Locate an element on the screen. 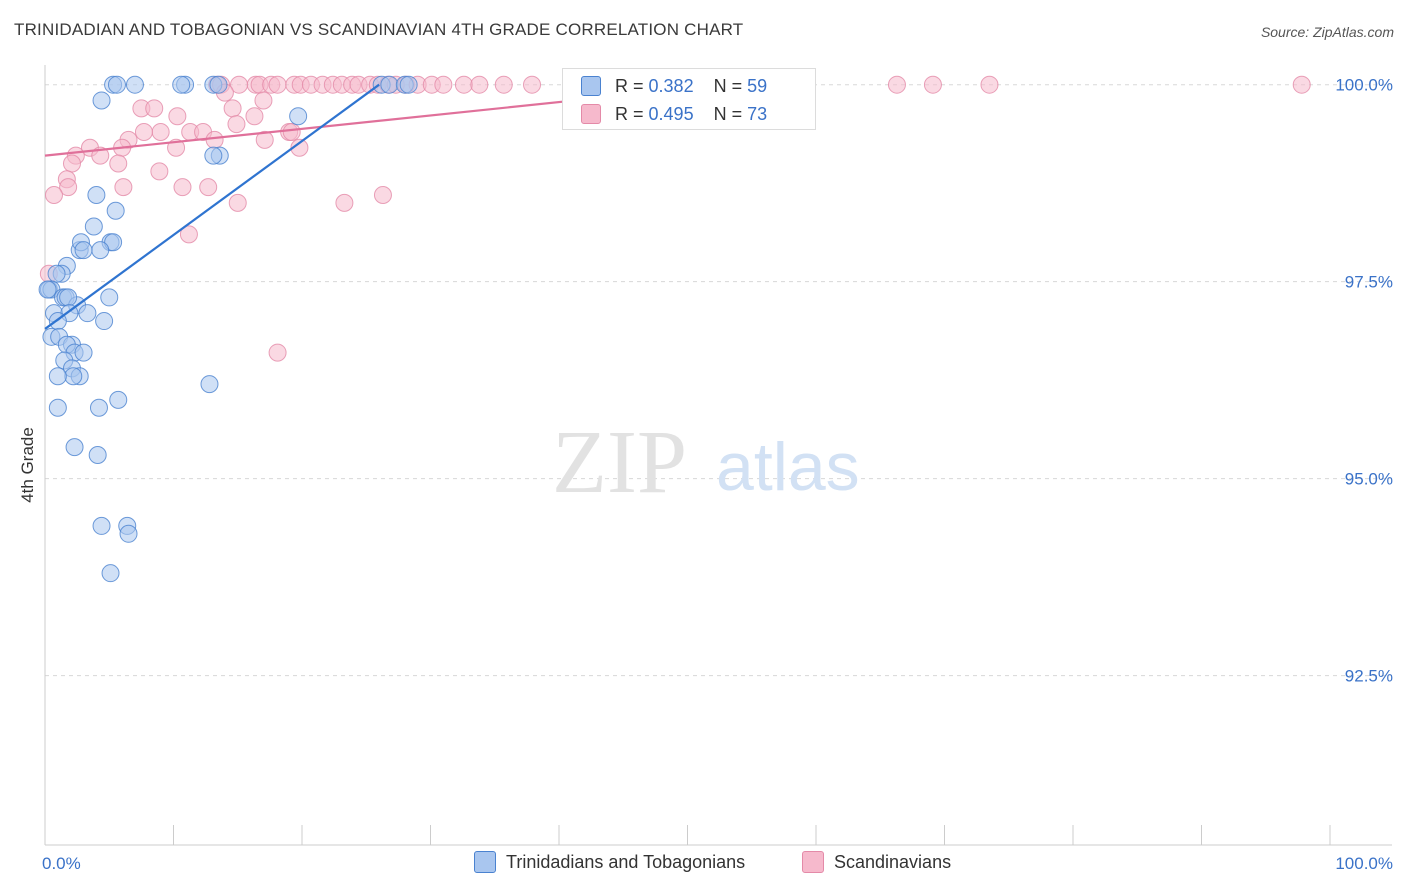 This screenshot has width=1406, height=892. watermark-zip: ZIP is located at coordinates (619, 462).